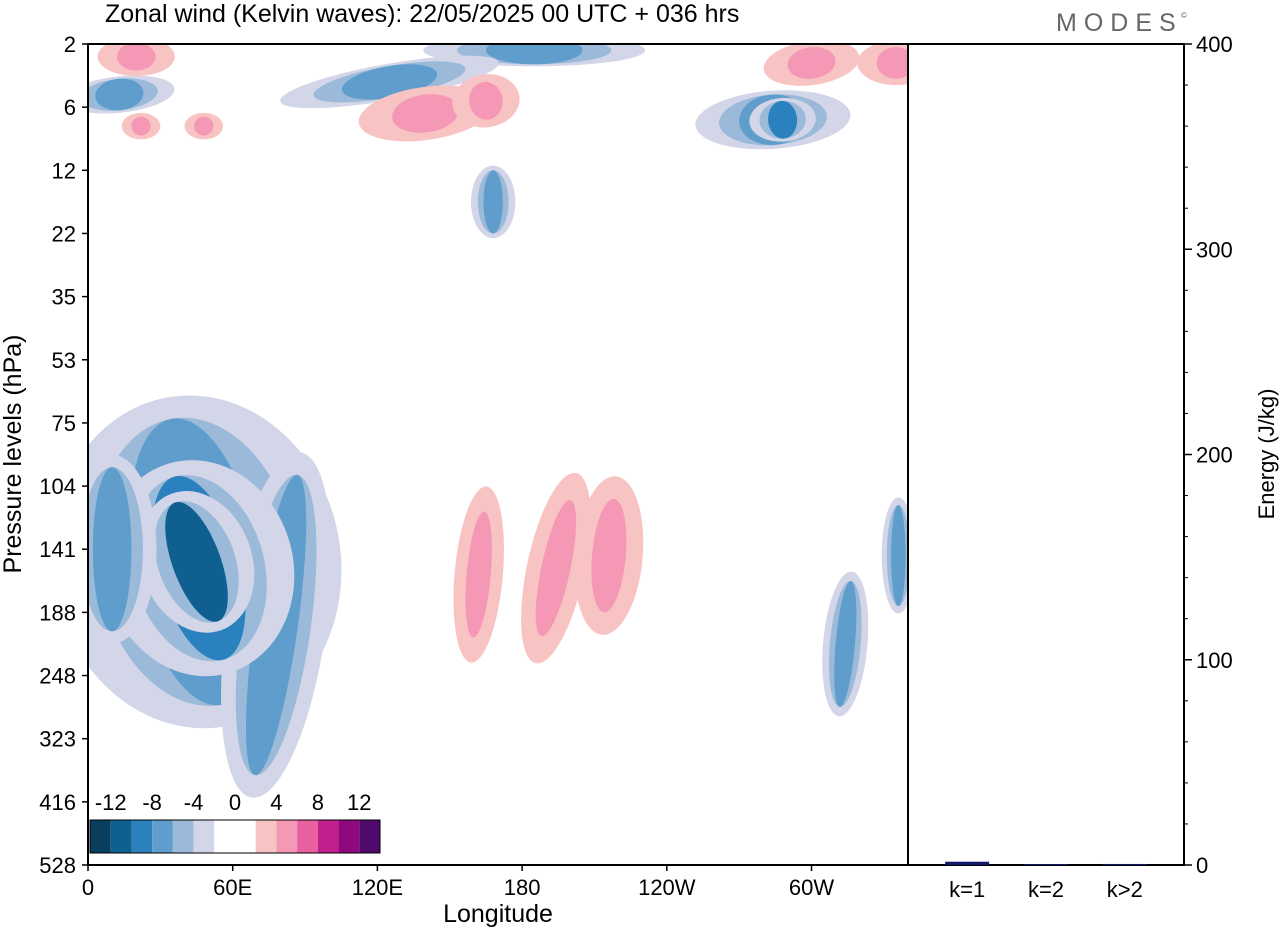  Describe the element at coordinates (318, 802) in the screenshot. I see `colorbar-label: 8` at that location.